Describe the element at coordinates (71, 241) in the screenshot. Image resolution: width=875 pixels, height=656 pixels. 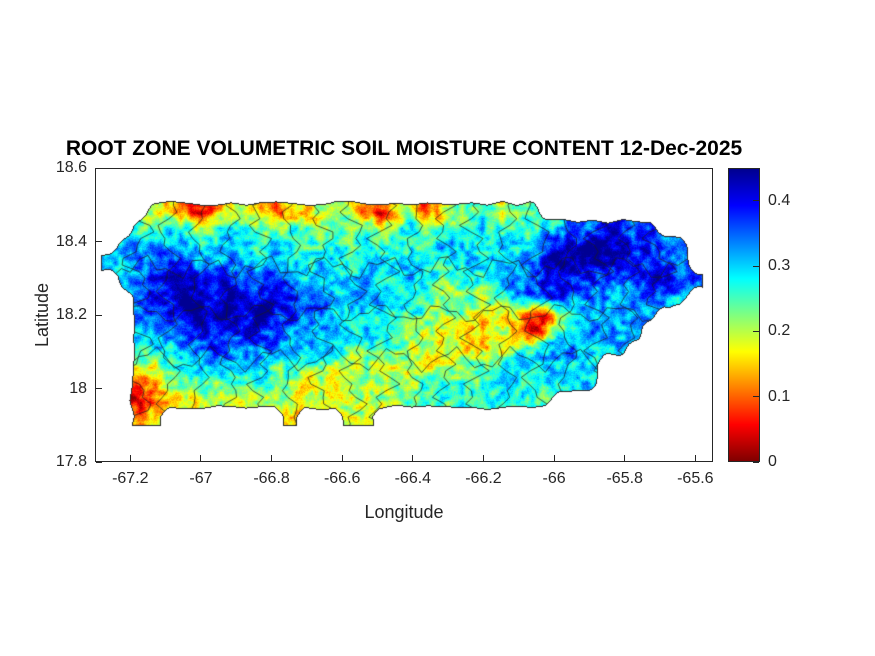
I see `y-tick-label: 18.4` at that location.